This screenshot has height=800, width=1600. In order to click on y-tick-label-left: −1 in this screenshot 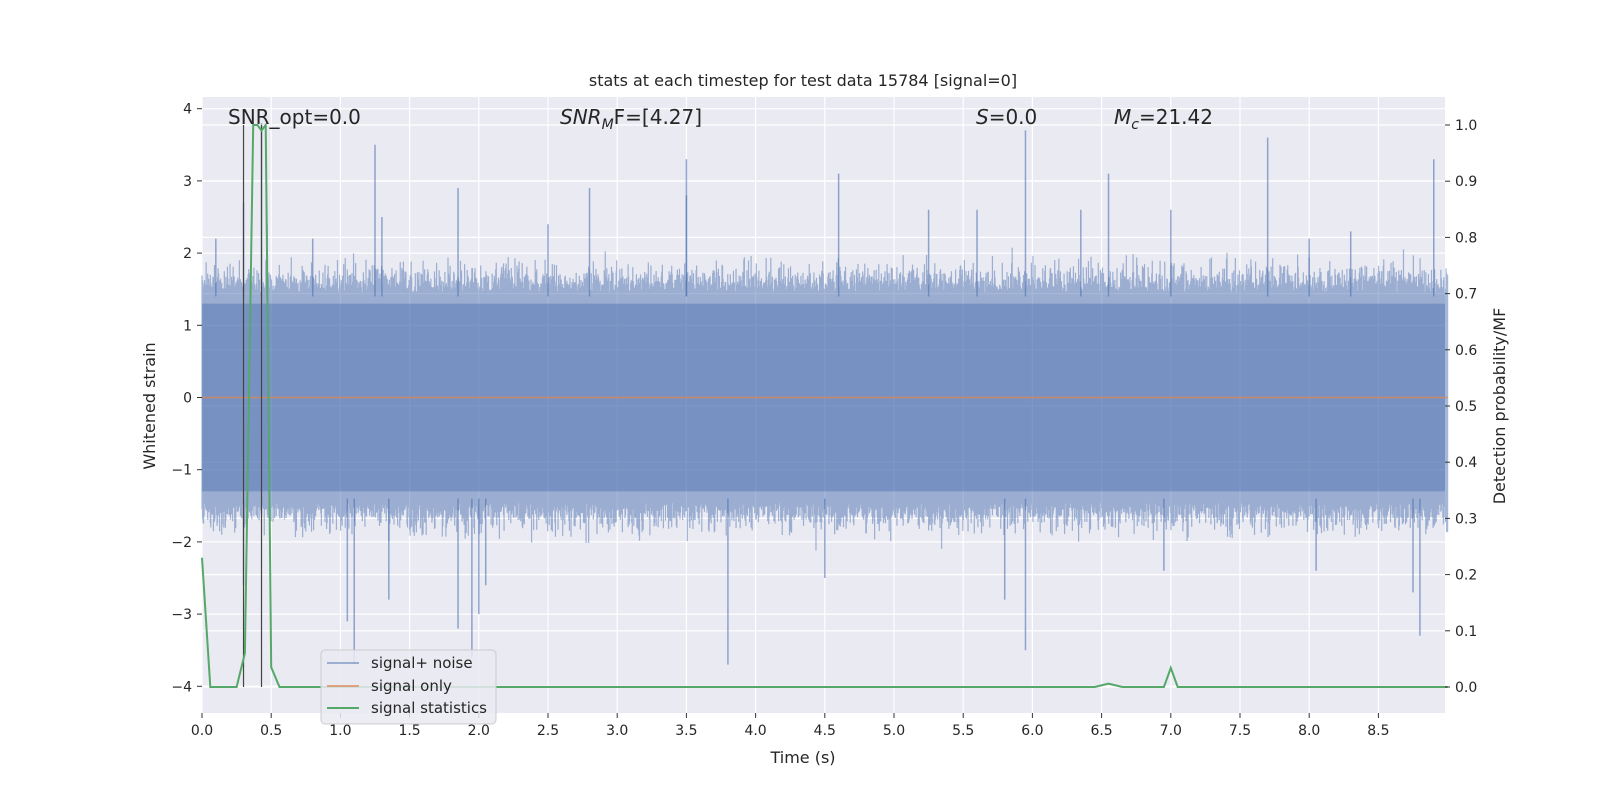, I will do `click(181, 471)`.